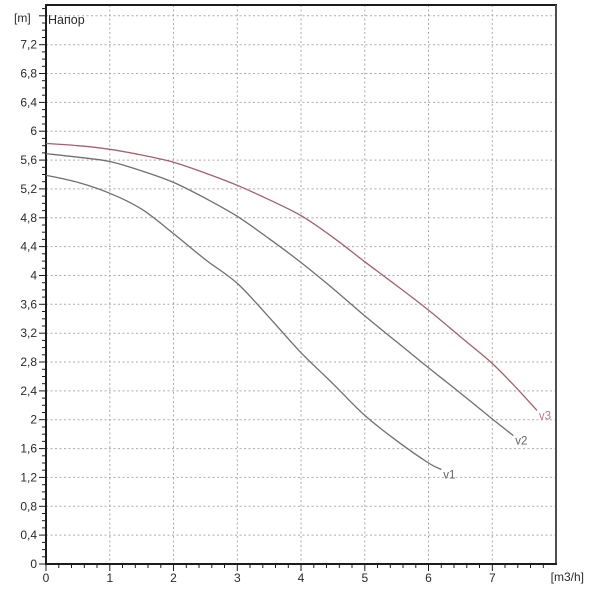 The width and height of the screenshot is (600, 605). I want to click on y-axis-unit-label: [m], so click(22, 18).